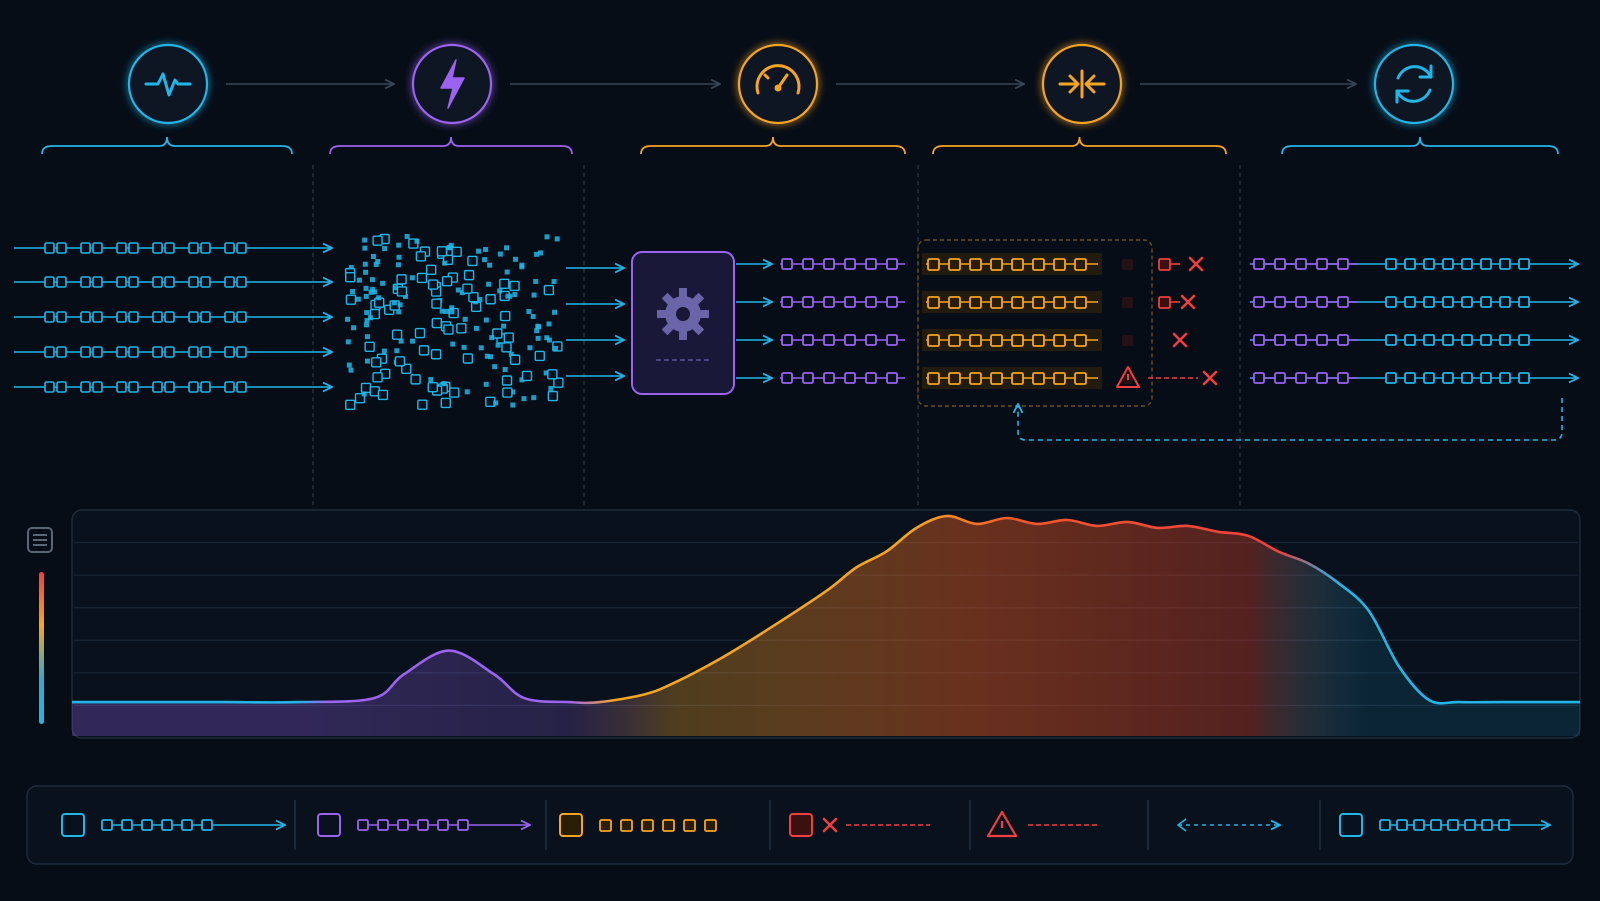 The image size is (1600, 901). Describe the element at coordinates (451, 145) in the screenshot. I see `stage-brace` at that location.